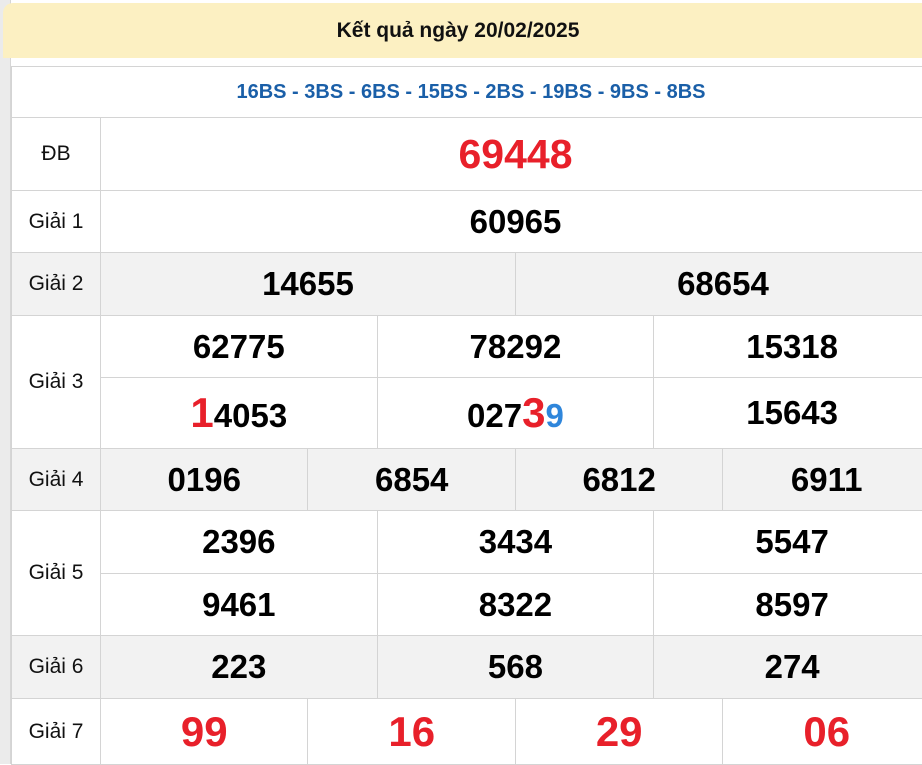 The image size is (922, 765). I want to click on result-header: Kết quả ngày 20/02/2025, so click(462, 30).